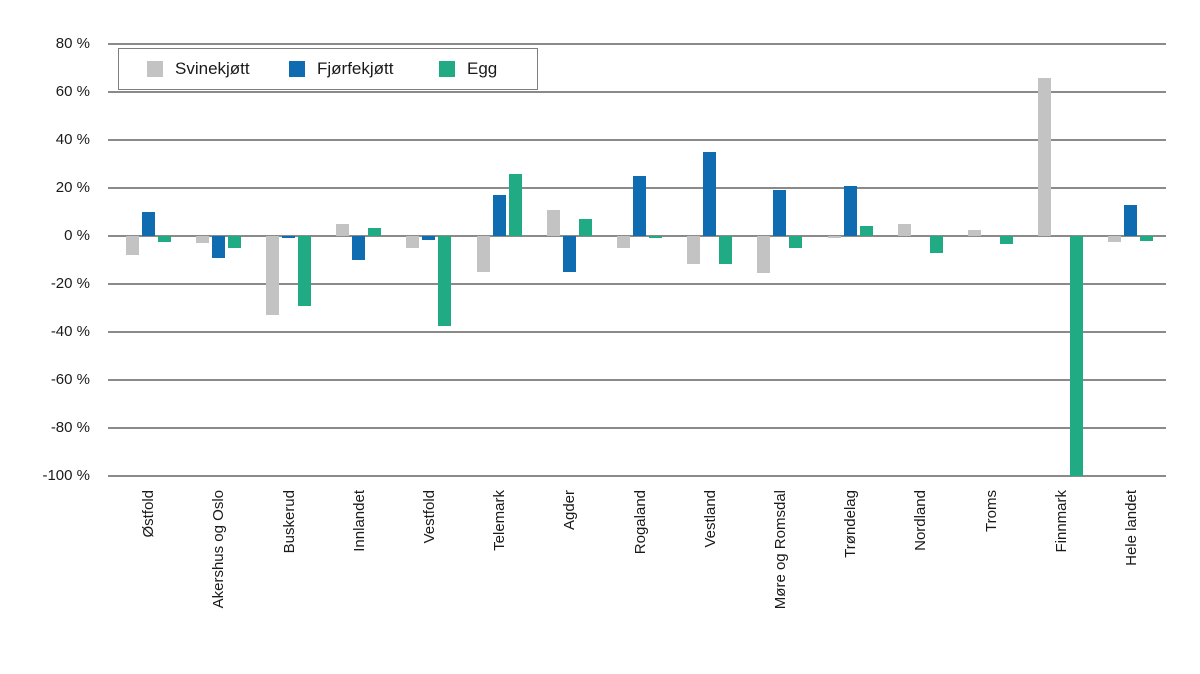 This screenshot has width=1200, height=674. Describe the element at coordinates (149, 514) in the screenshot. I see `x-tick-label: Østfold` at that location.